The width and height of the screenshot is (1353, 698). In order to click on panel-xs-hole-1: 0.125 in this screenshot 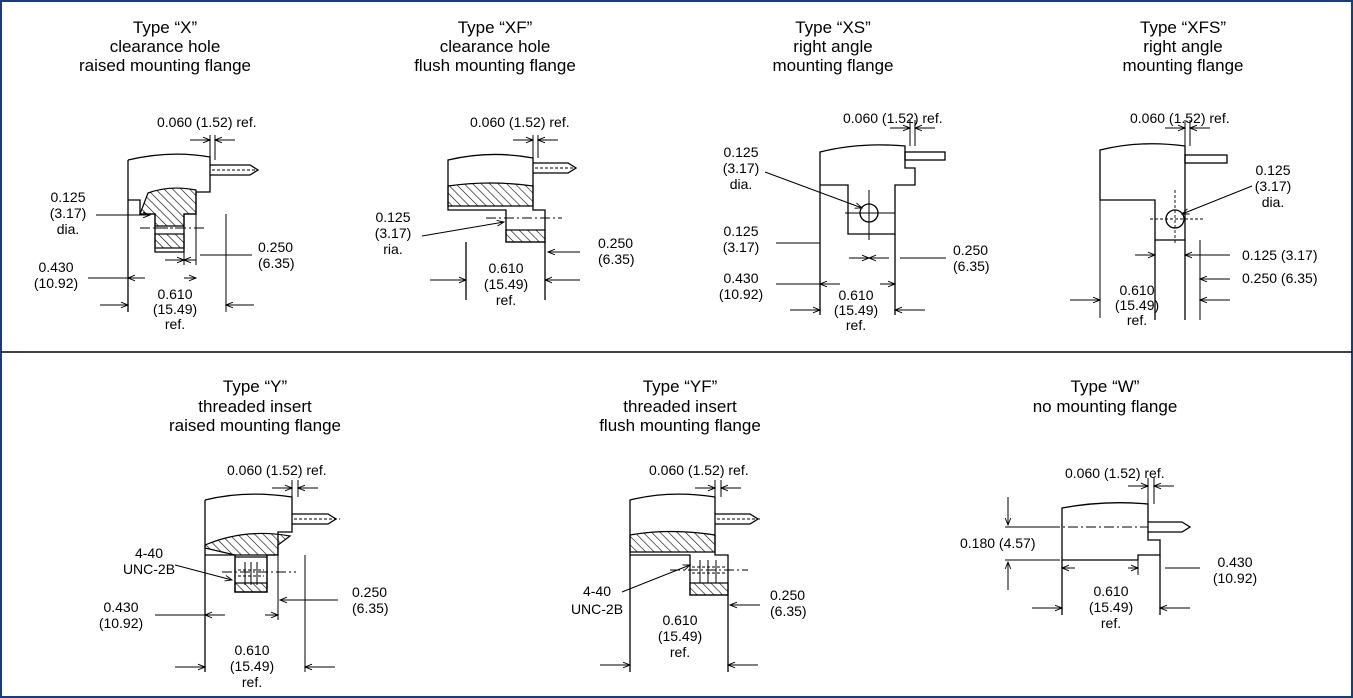, I will do `click(740, 152)`.